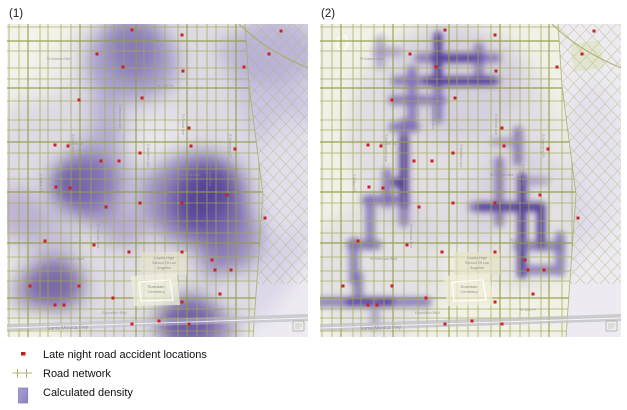 This screenshot has width=627, height=410. Describe the element at coordinates (88, 393) in the screenshot. I see `svg-text: Calculated density` at that location.